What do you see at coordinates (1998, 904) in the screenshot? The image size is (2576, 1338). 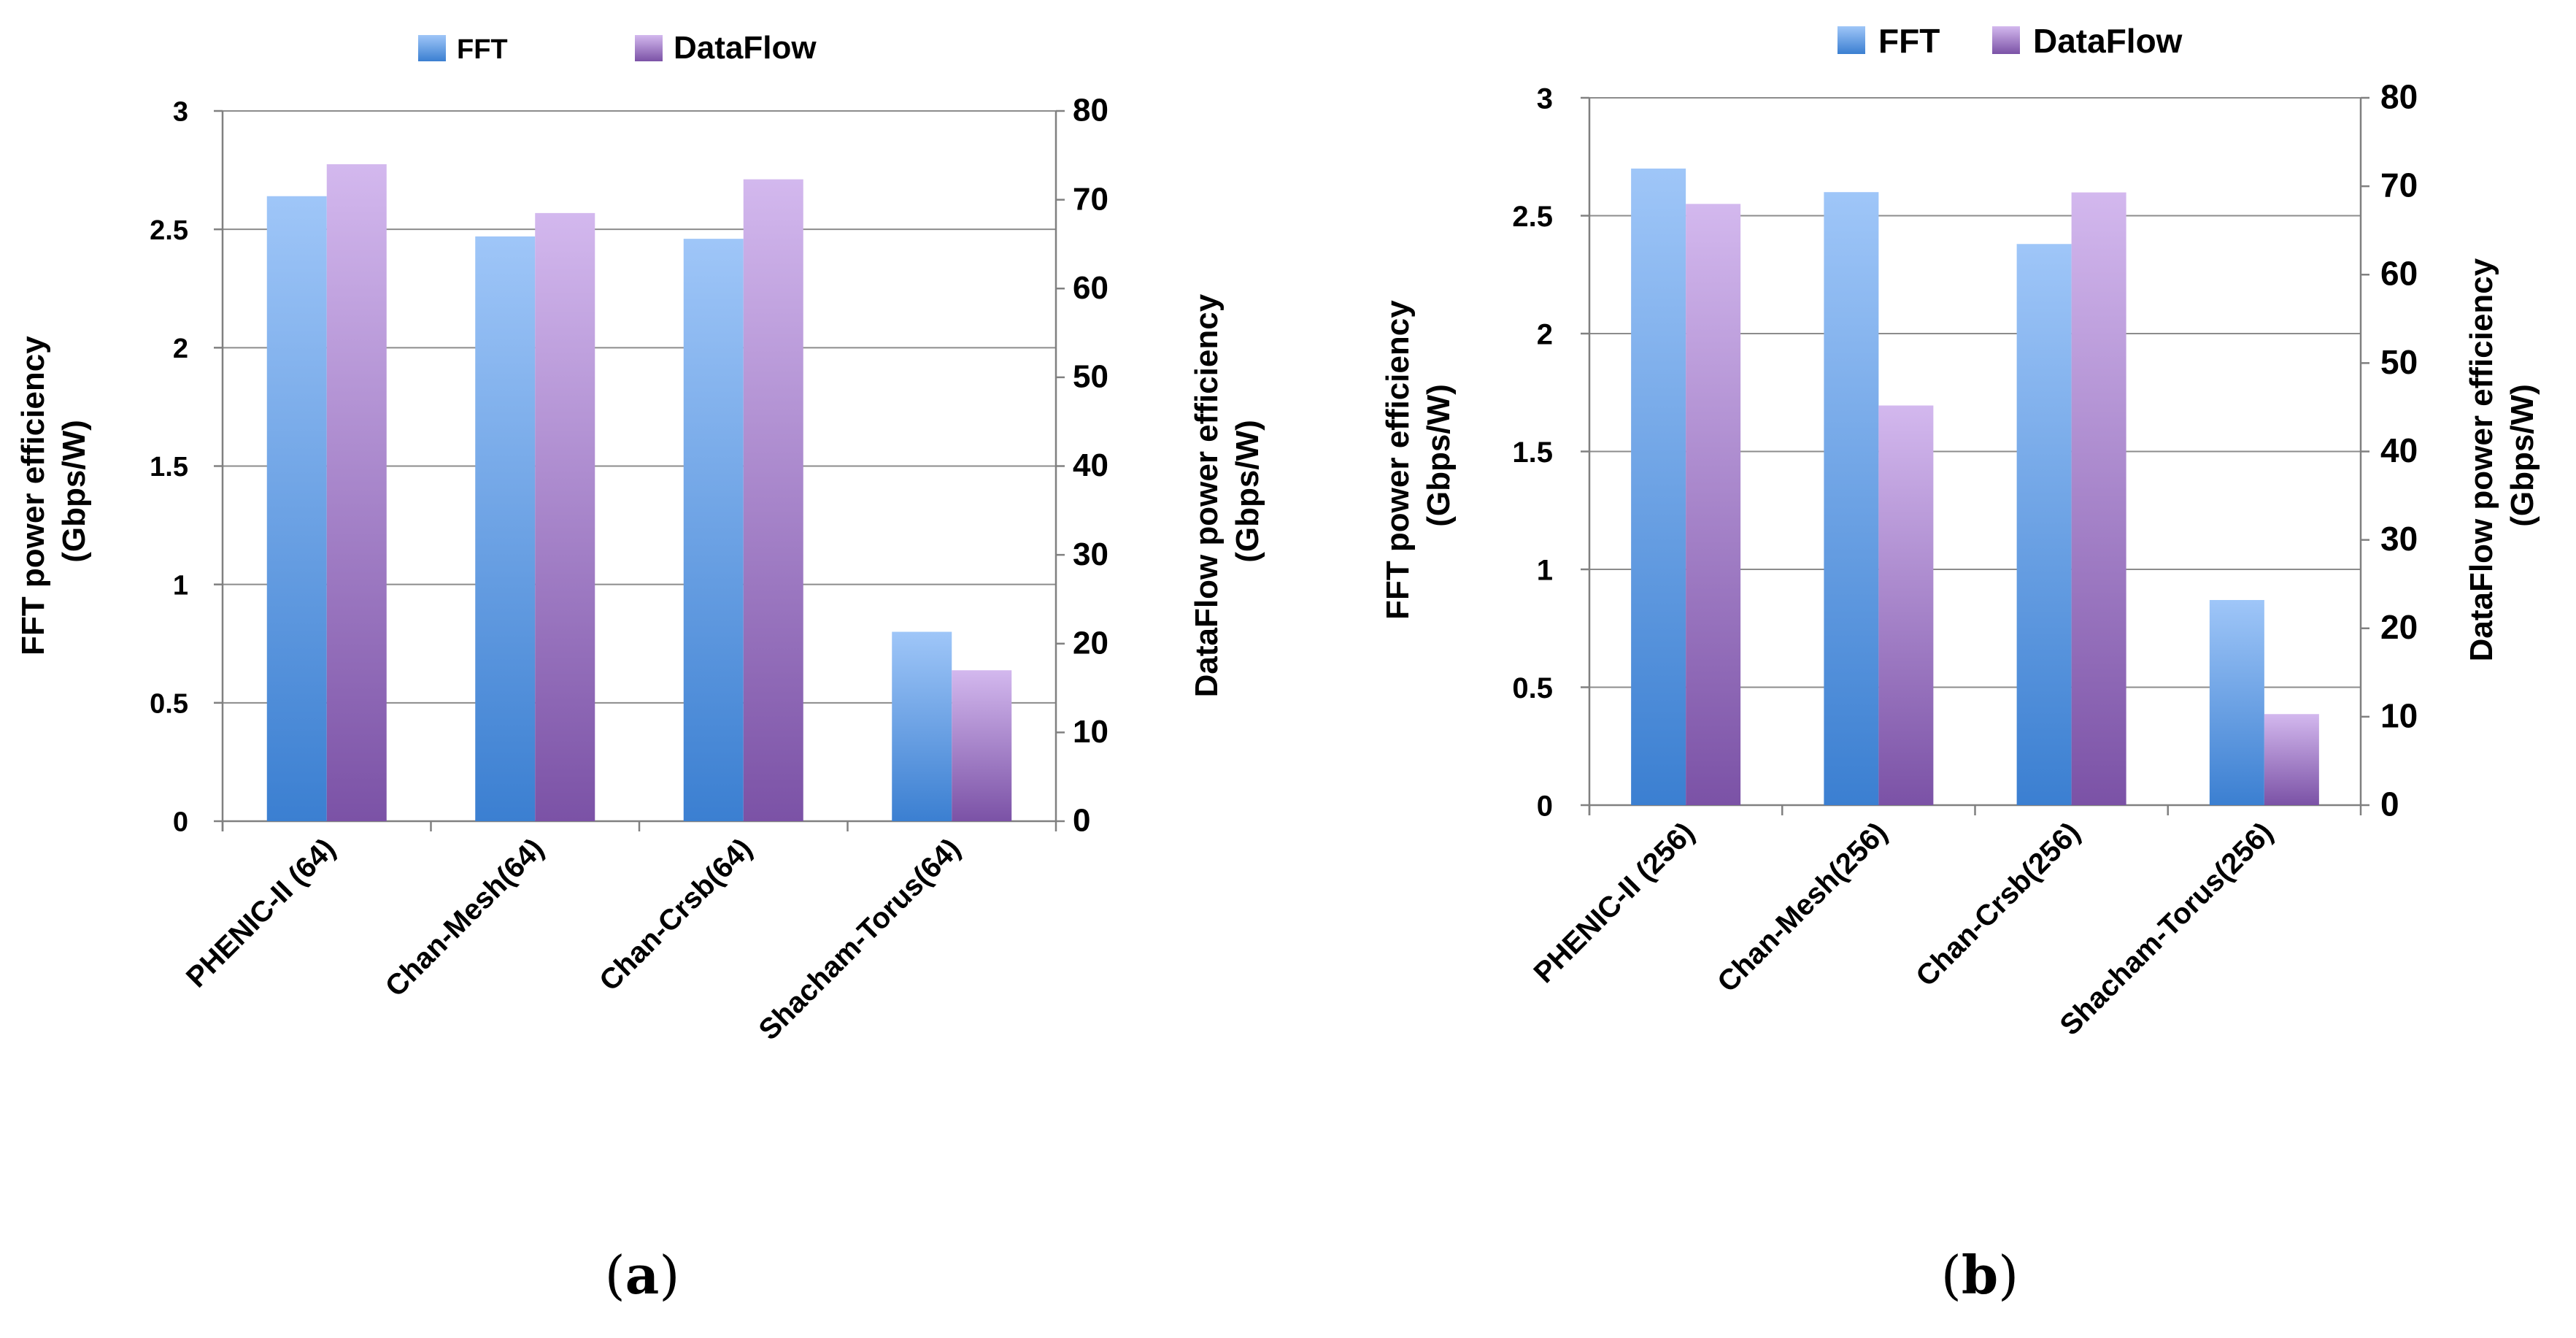 I see `x-category-label: Chan-Crsb(256)` at bounding box center [1998, 904].